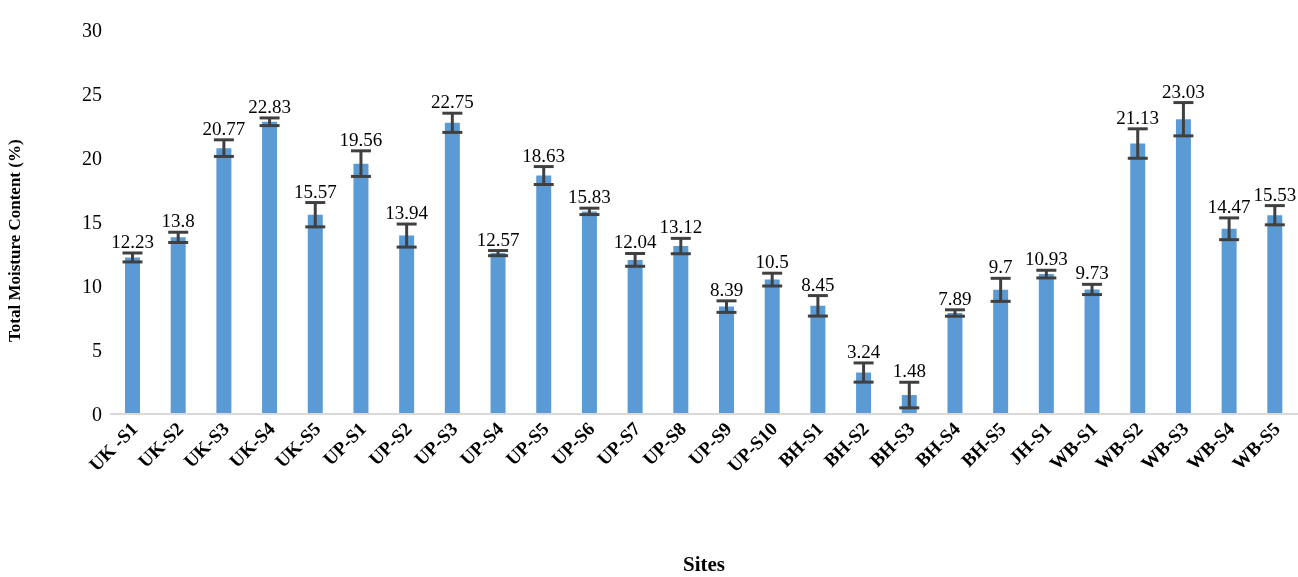  What do you see at coordinates (681, 227) in the screenshot?
I see `data-label: 13.12` at bounding box center [681, 227].